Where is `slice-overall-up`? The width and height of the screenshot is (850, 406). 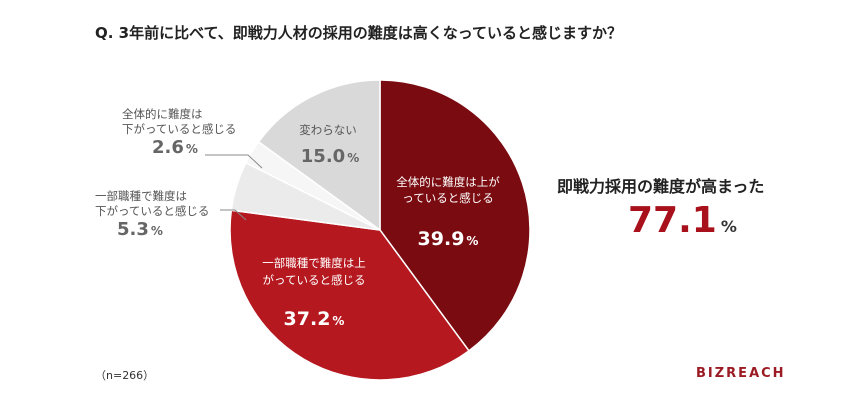
slice-overall-up is located at coordinates (455, 215).